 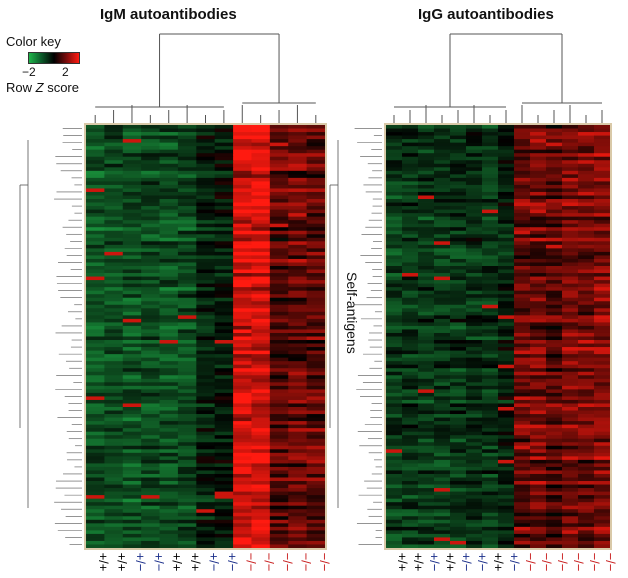 I want to click on column-label: −/−, so click(x=578, y=562).